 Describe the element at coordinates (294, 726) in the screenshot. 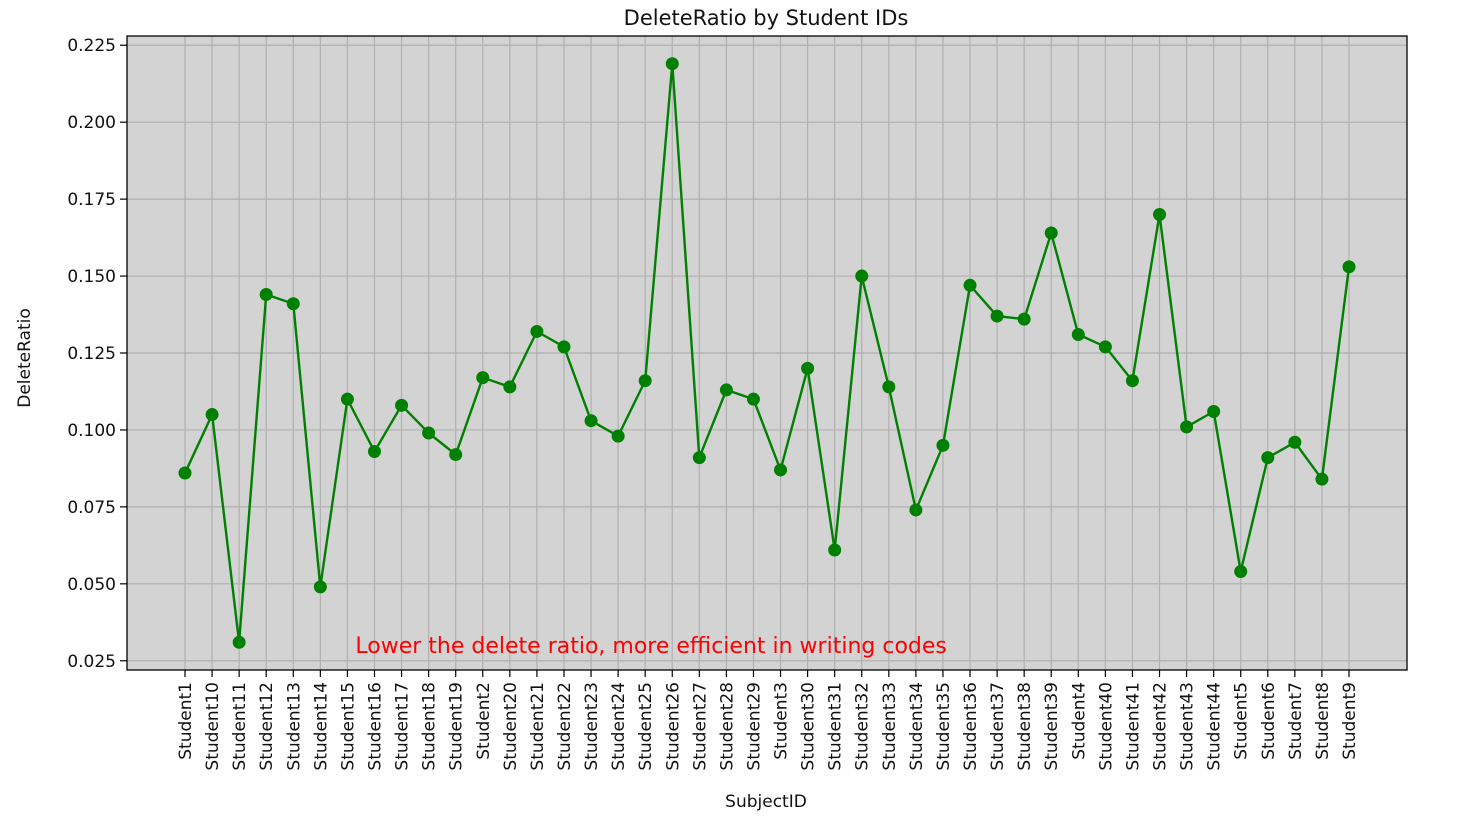

I see `x-tick-label: Student13` at that location.